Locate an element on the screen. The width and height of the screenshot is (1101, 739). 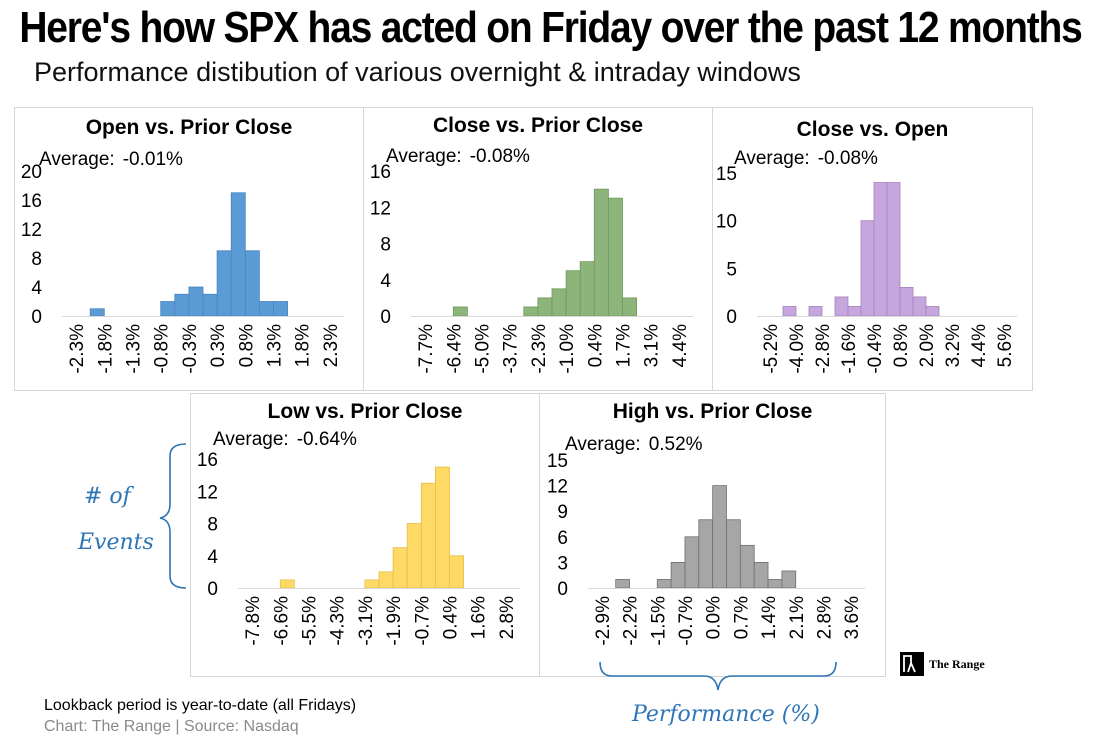
y-tick-label: 9 is located at coordinates (562, 512).